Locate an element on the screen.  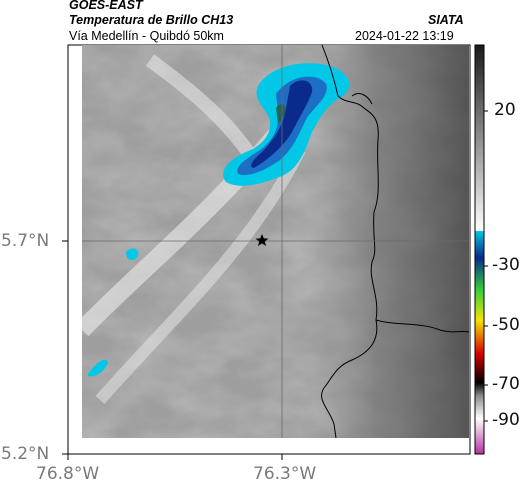
star-icon is located at coordinates (262, 240).